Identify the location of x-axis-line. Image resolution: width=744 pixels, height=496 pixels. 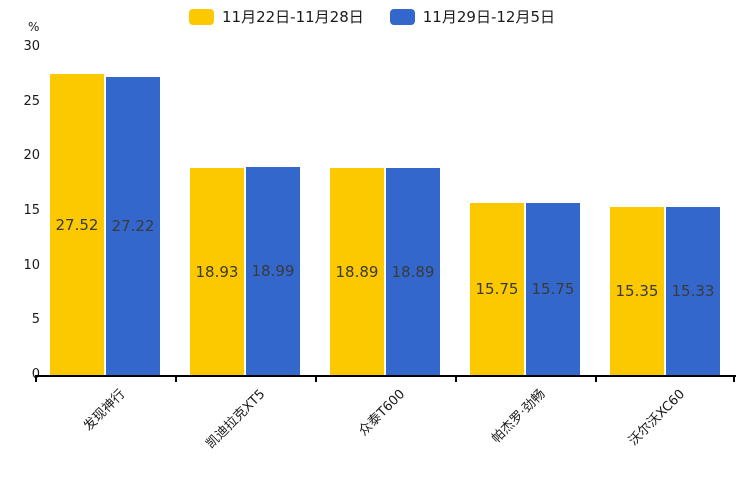
(385, 376).